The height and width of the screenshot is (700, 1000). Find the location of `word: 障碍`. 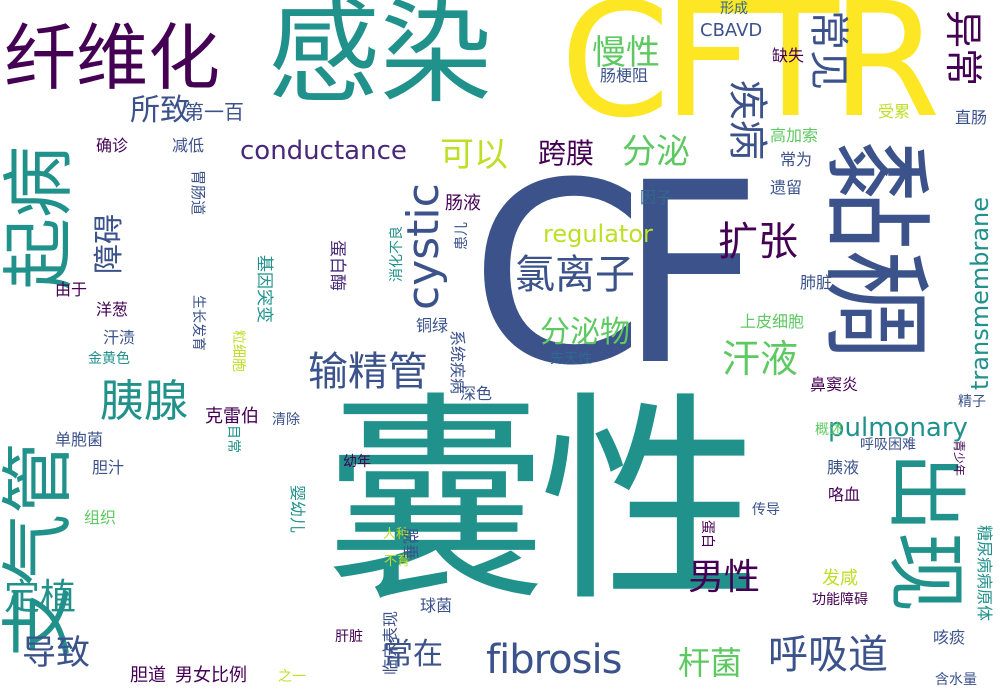

word: 障碍 is located at coordinates (109, 244).